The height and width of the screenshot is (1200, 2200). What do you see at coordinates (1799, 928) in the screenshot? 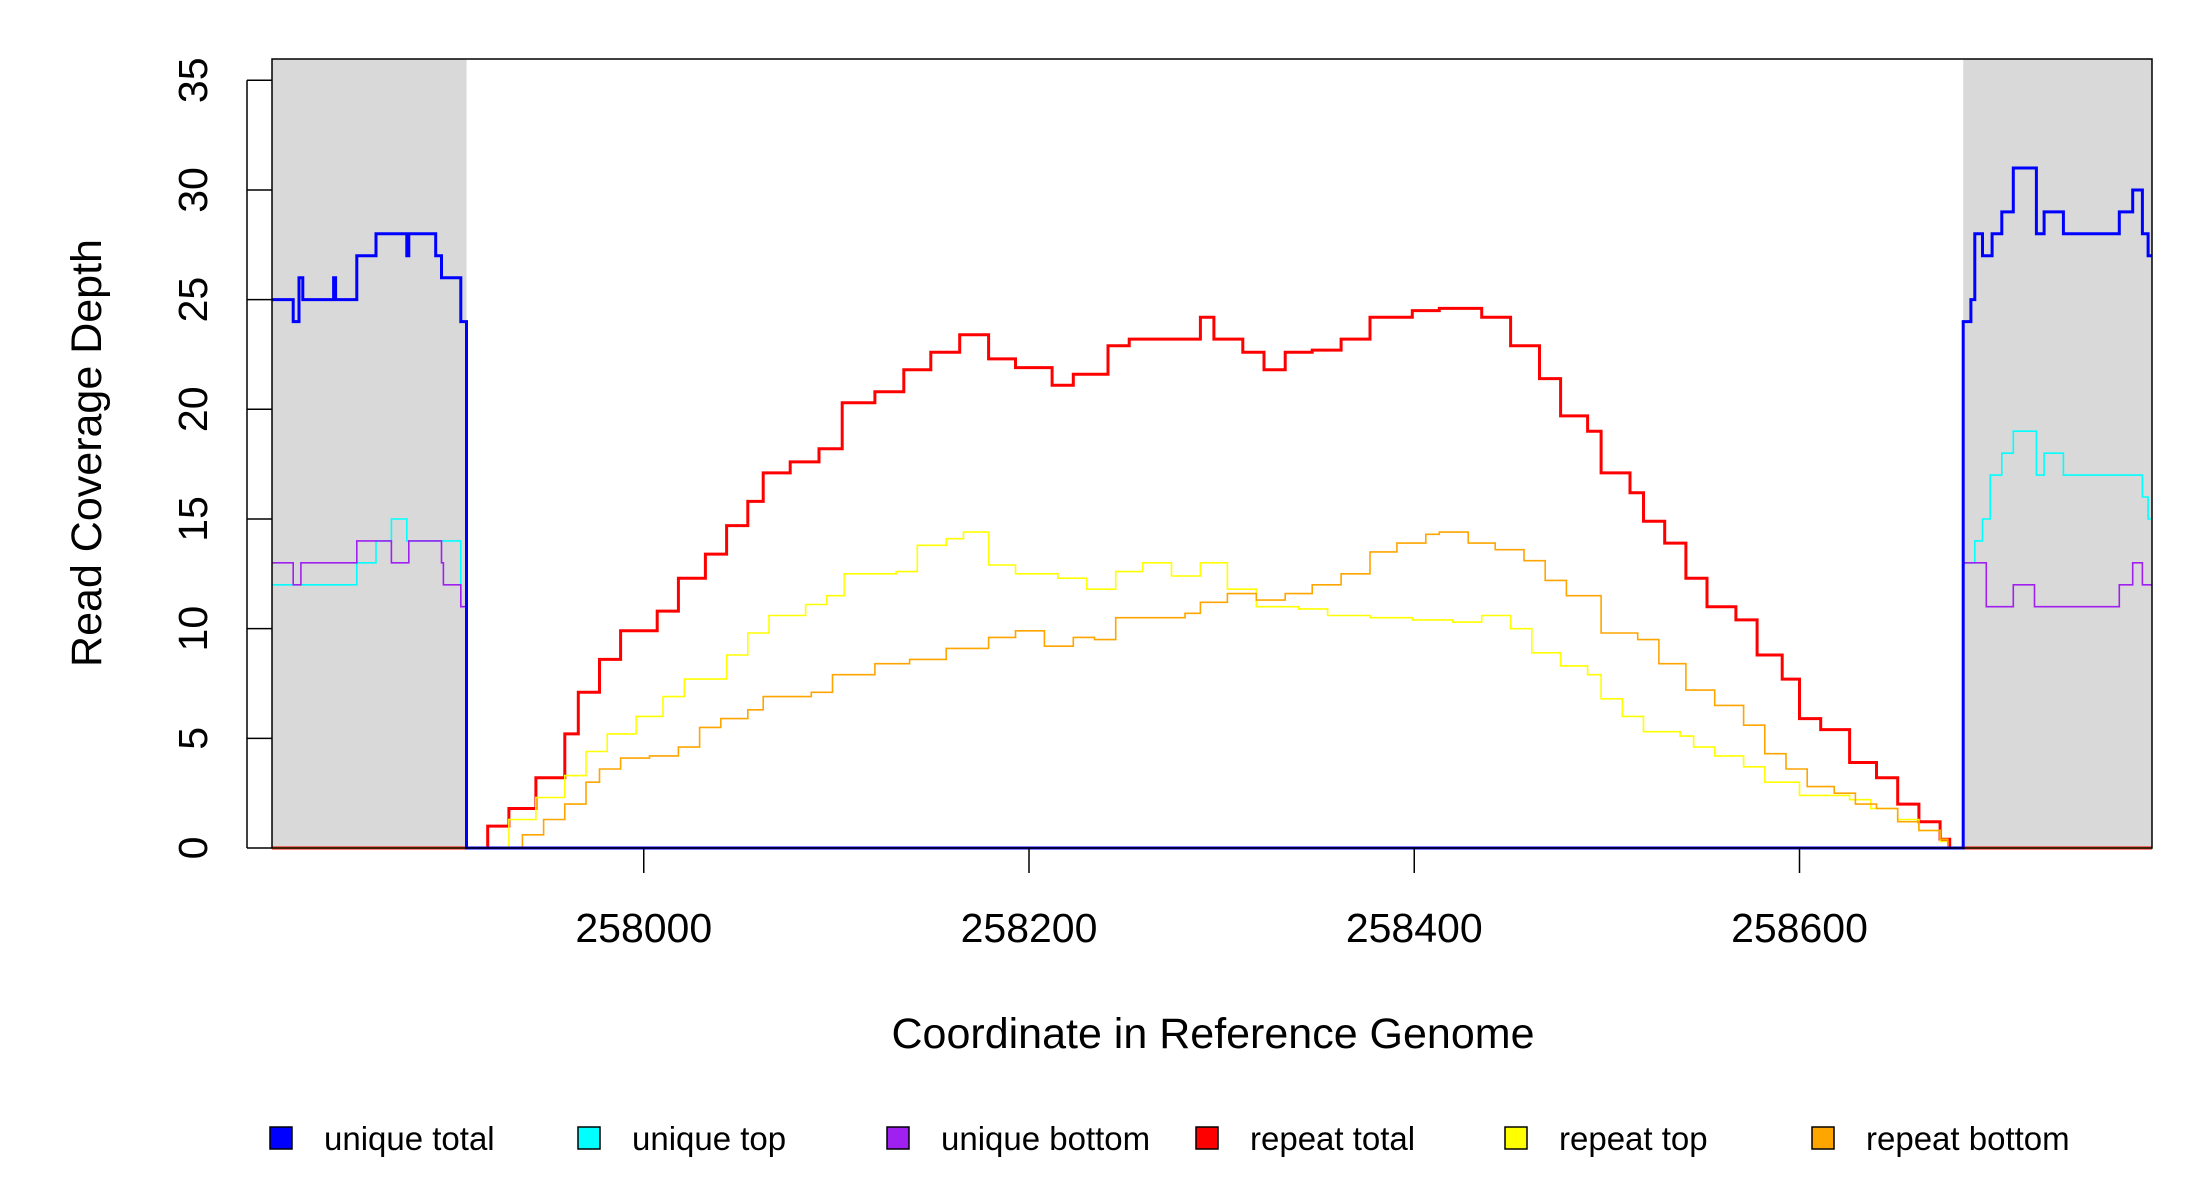
I see `x-tick-label: 258600` at bounding box center [1799, 928].